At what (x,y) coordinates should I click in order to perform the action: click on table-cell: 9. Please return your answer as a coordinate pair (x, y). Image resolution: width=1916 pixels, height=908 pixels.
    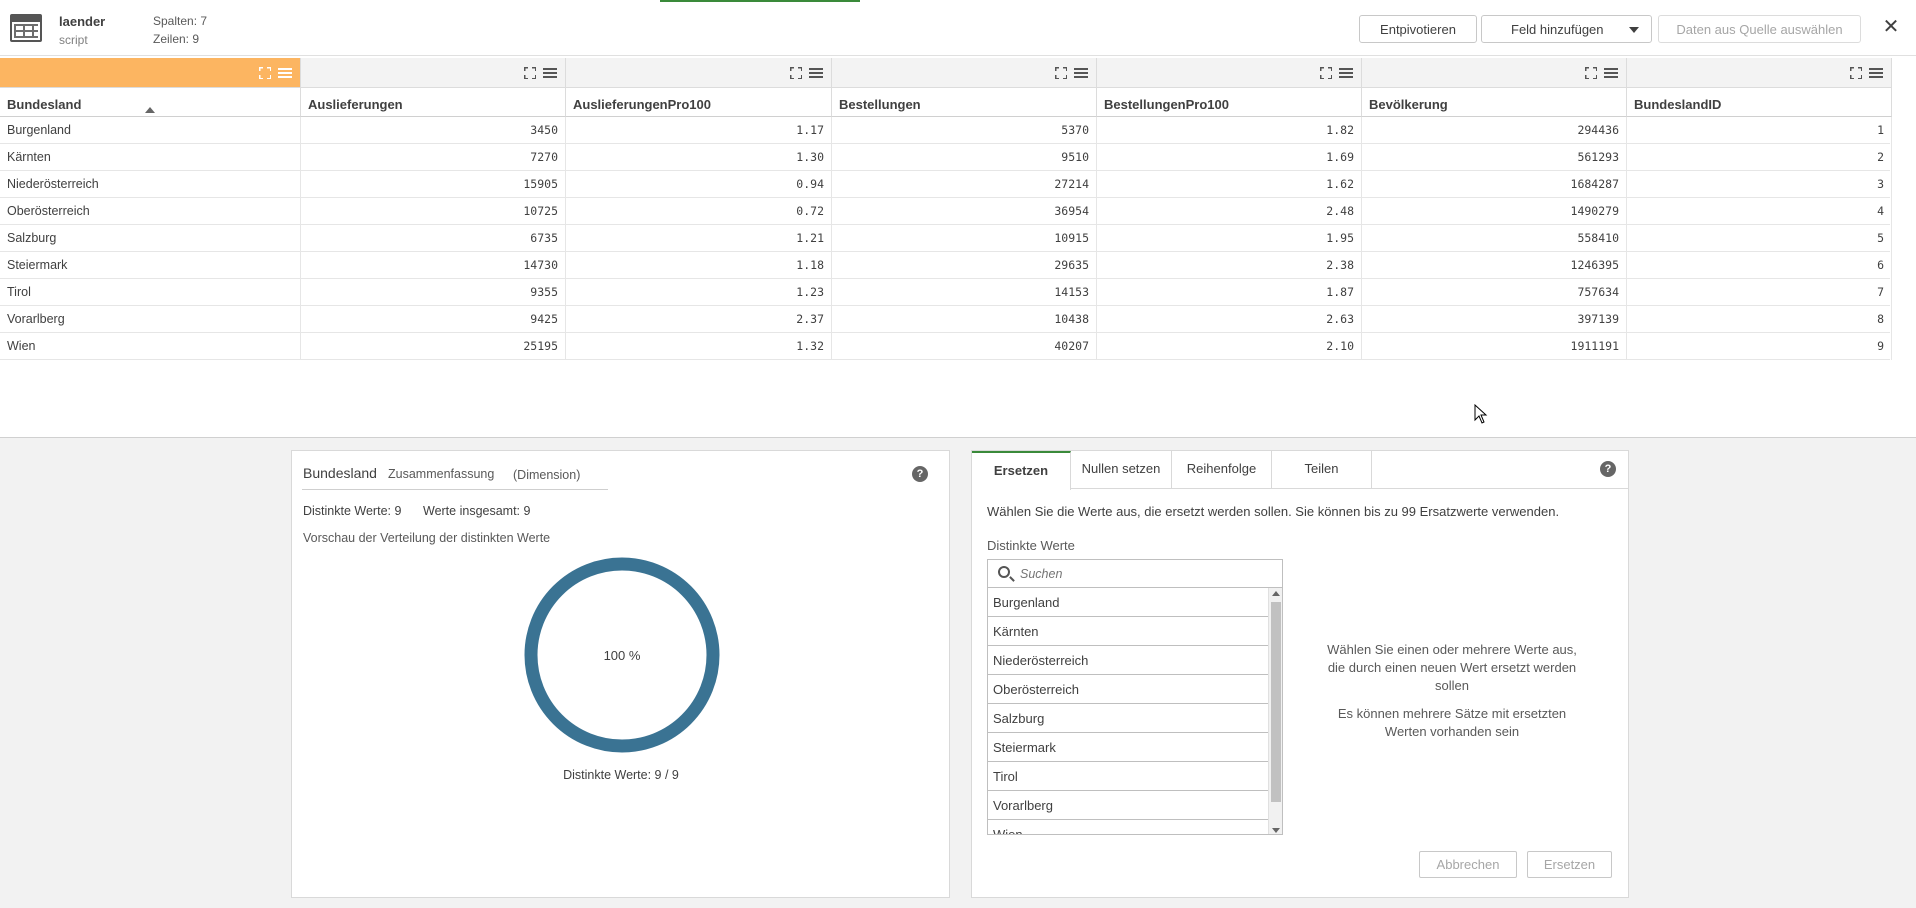
    Looking at the image, I should click on (1759, 346).